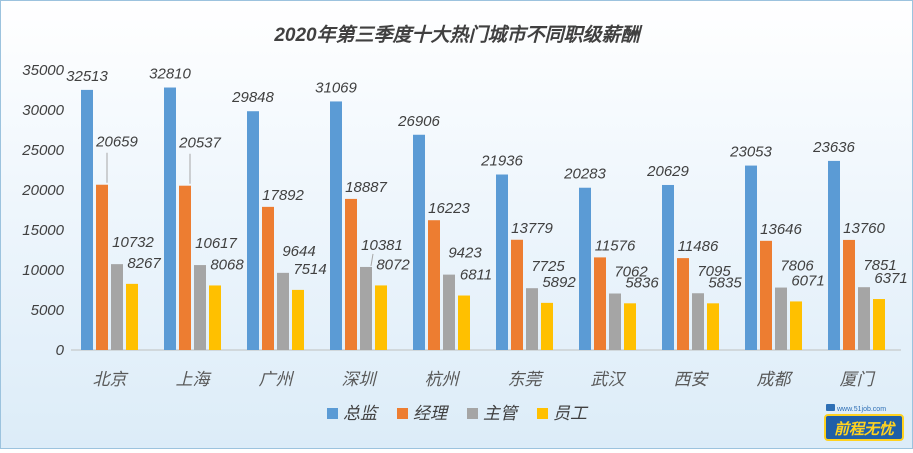  Describe the element at coordinates (87, 76) in the screenshot. I see `data-label: 32513` at that location.